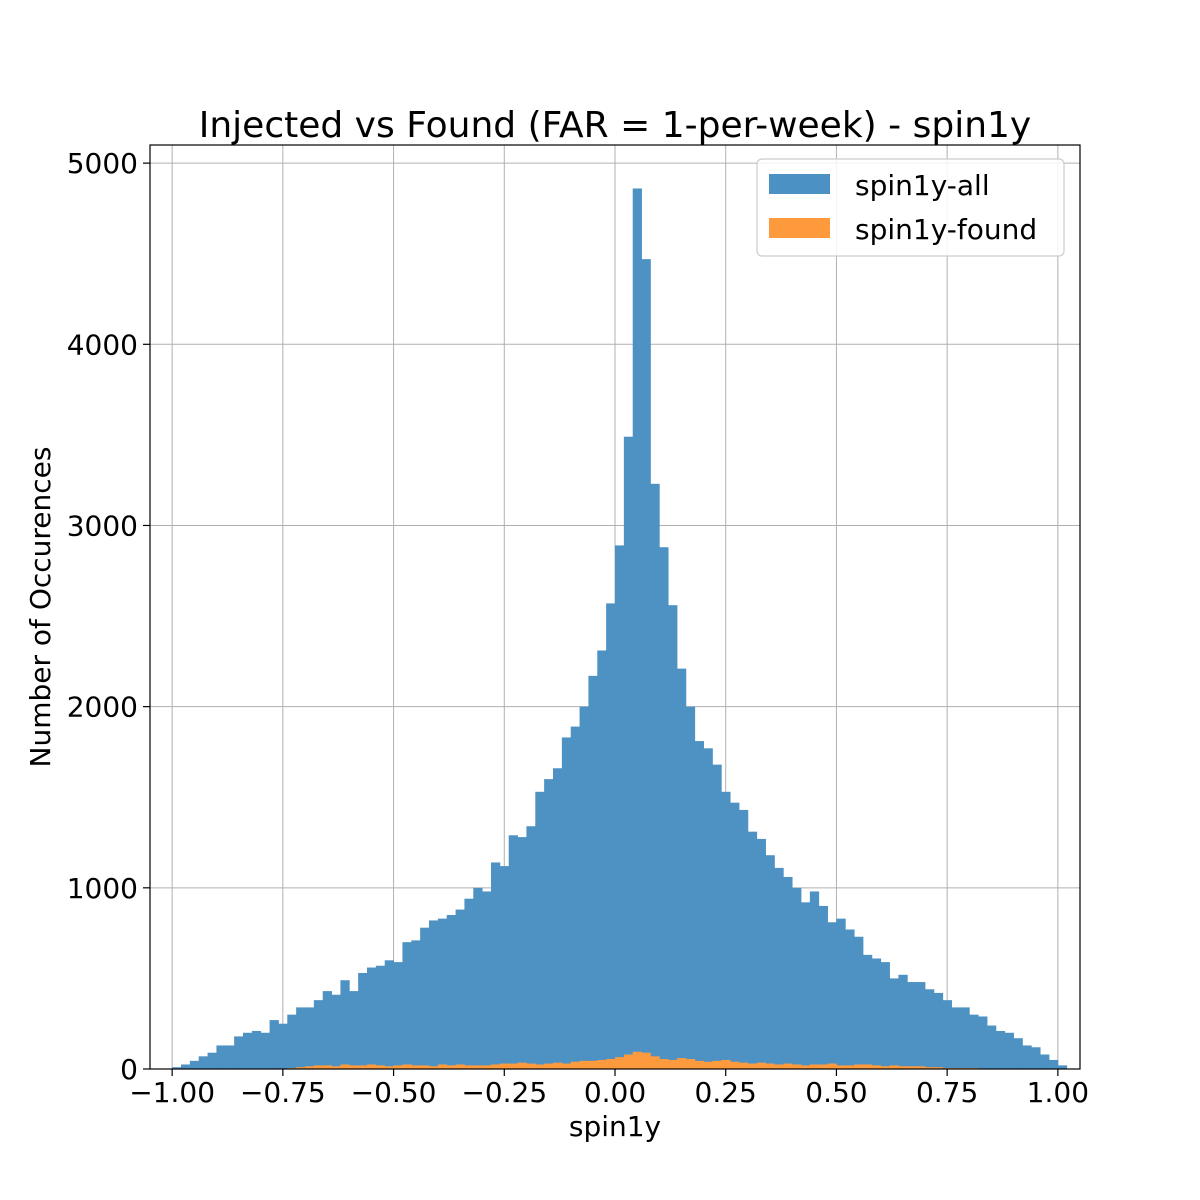 This screenshot has width=1200, height=1200. I want to click on x-tick-label: −0.75, so click(283, 1092).